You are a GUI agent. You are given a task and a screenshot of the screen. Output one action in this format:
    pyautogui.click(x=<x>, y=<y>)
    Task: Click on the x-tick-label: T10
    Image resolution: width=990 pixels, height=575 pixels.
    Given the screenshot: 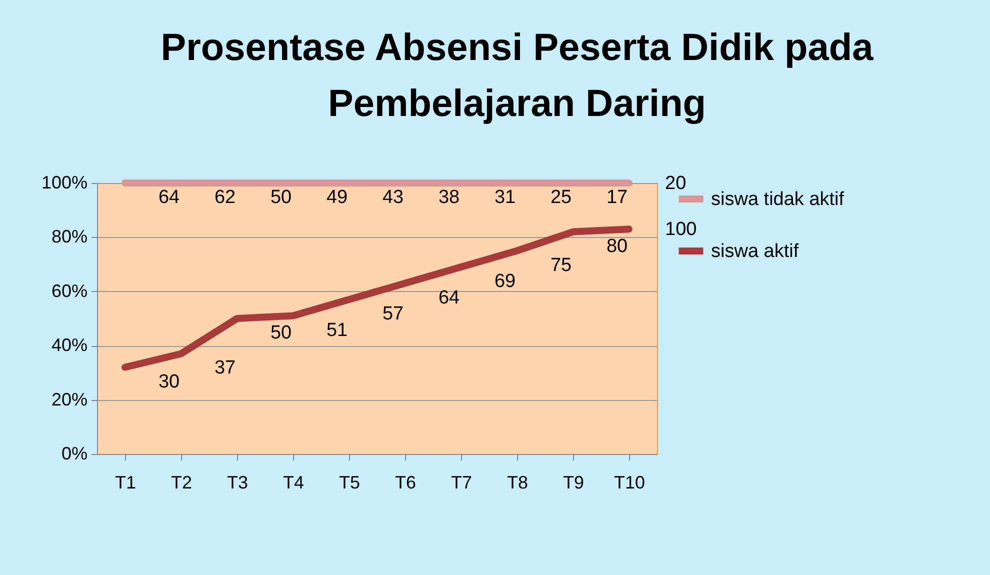 What is the action you would take?
    pyautogui.click(x=630, y=482)
    